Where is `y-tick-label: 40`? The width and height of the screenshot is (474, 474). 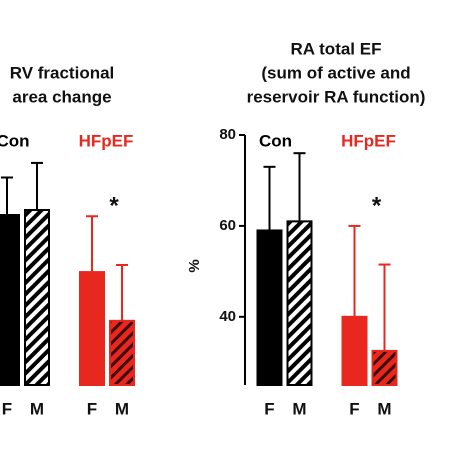 y-tick-label: 40 is located at coordinates (227, 316).